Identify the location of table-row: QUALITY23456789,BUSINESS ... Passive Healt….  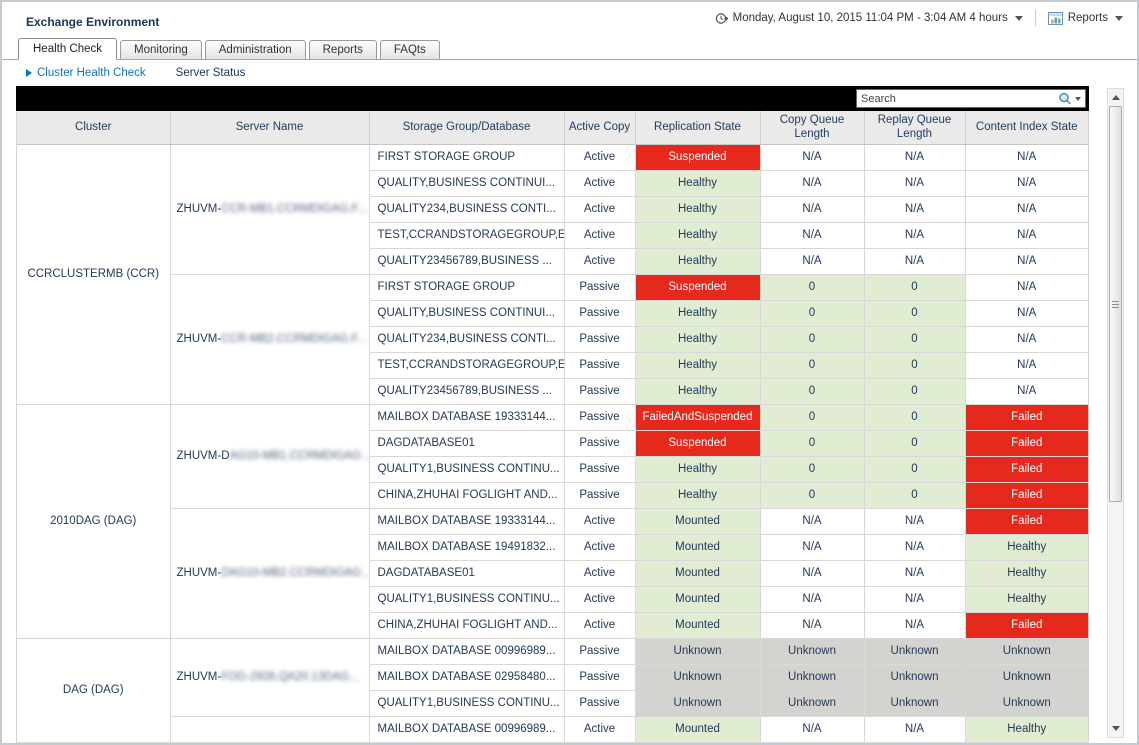
(552, 391).